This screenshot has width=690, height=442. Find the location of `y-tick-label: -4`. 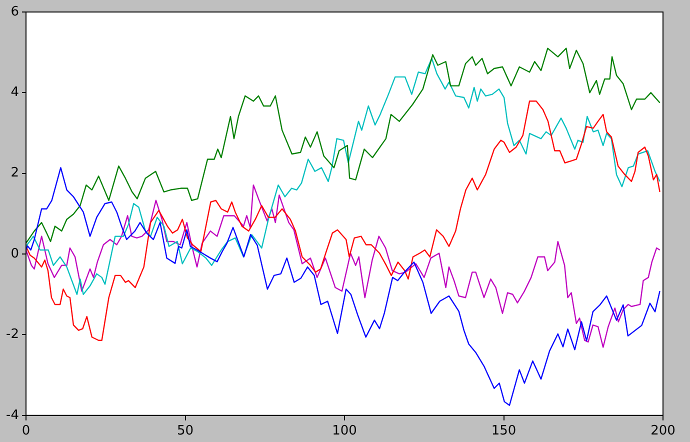

y-tick-label: -4 is located at coordinates (12, 415).